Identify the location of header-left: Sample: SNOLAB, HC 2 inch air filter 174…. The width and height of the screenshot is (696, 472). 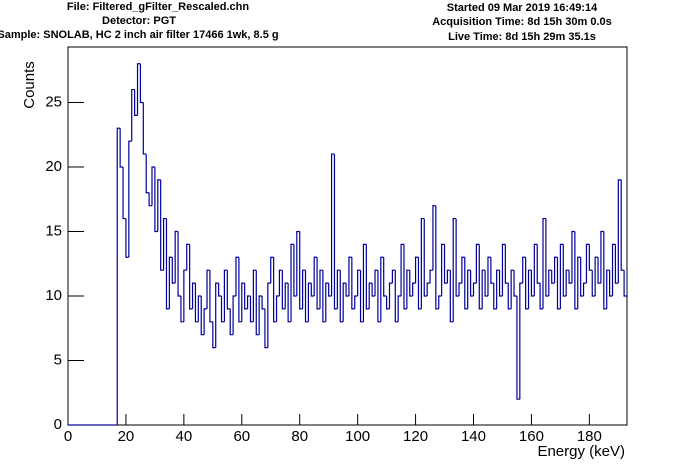
(139, 35).